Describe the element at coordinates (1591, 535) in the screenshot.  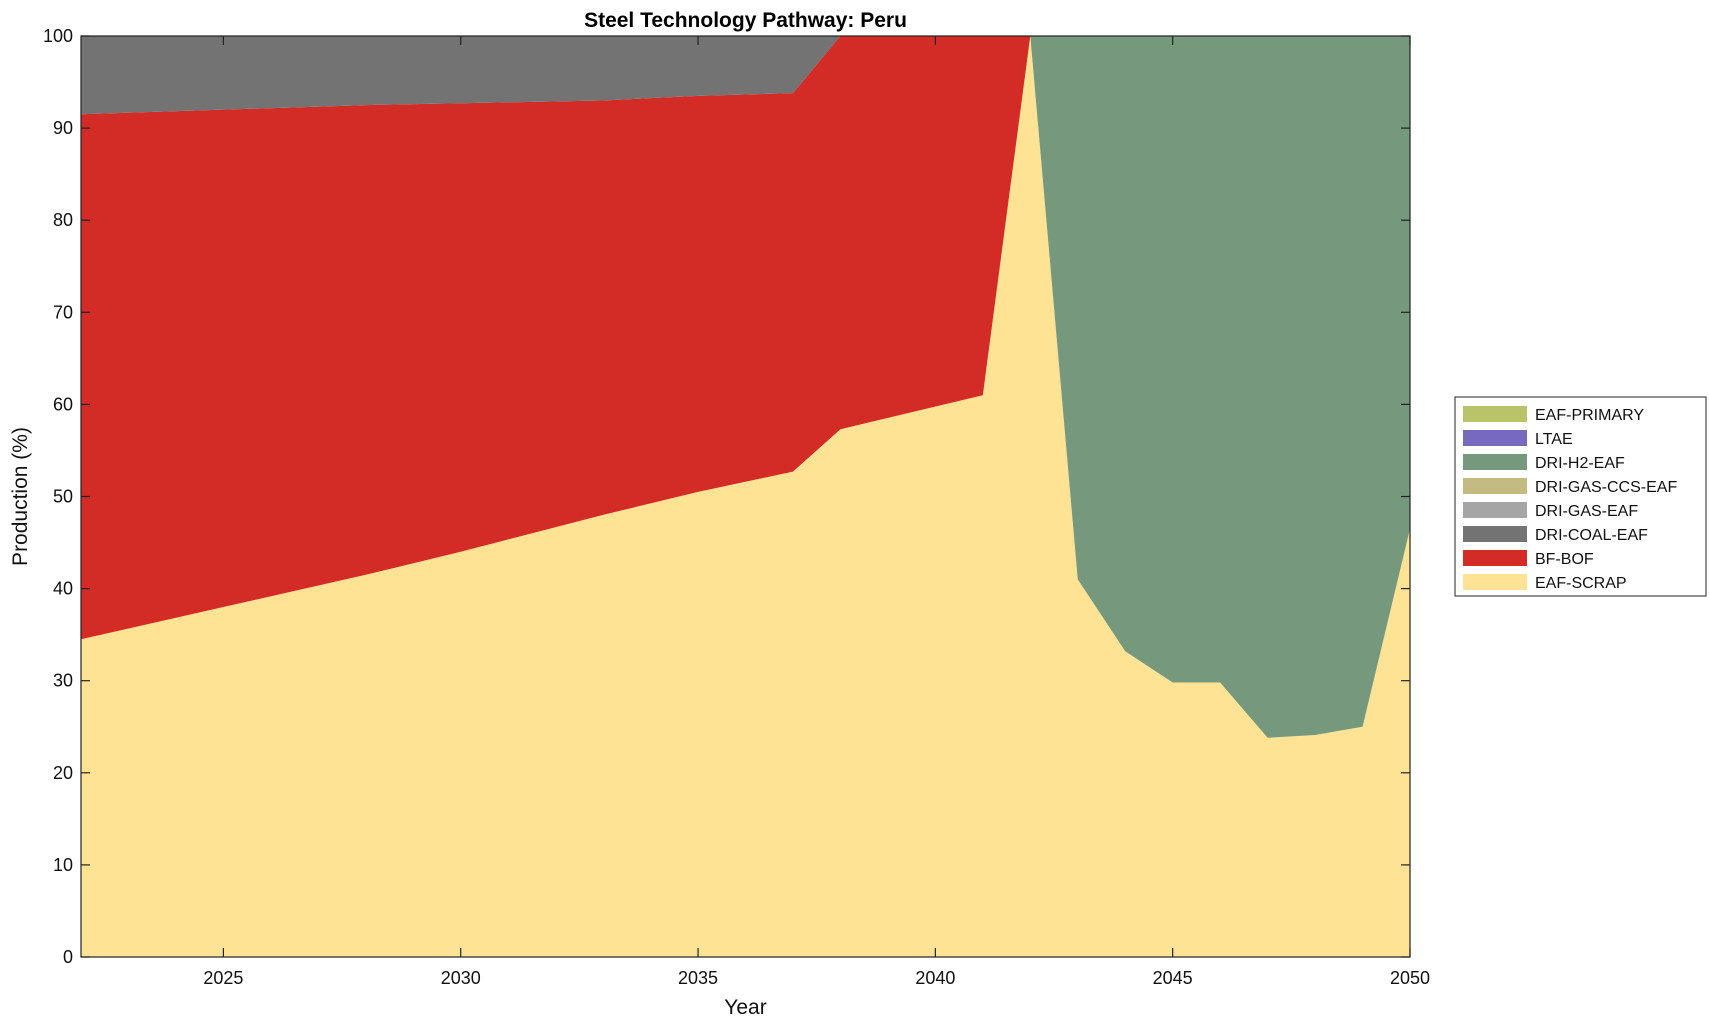
I see `legend-label-dri-coal-eaf: DRI-COAL-EAF` at that location.